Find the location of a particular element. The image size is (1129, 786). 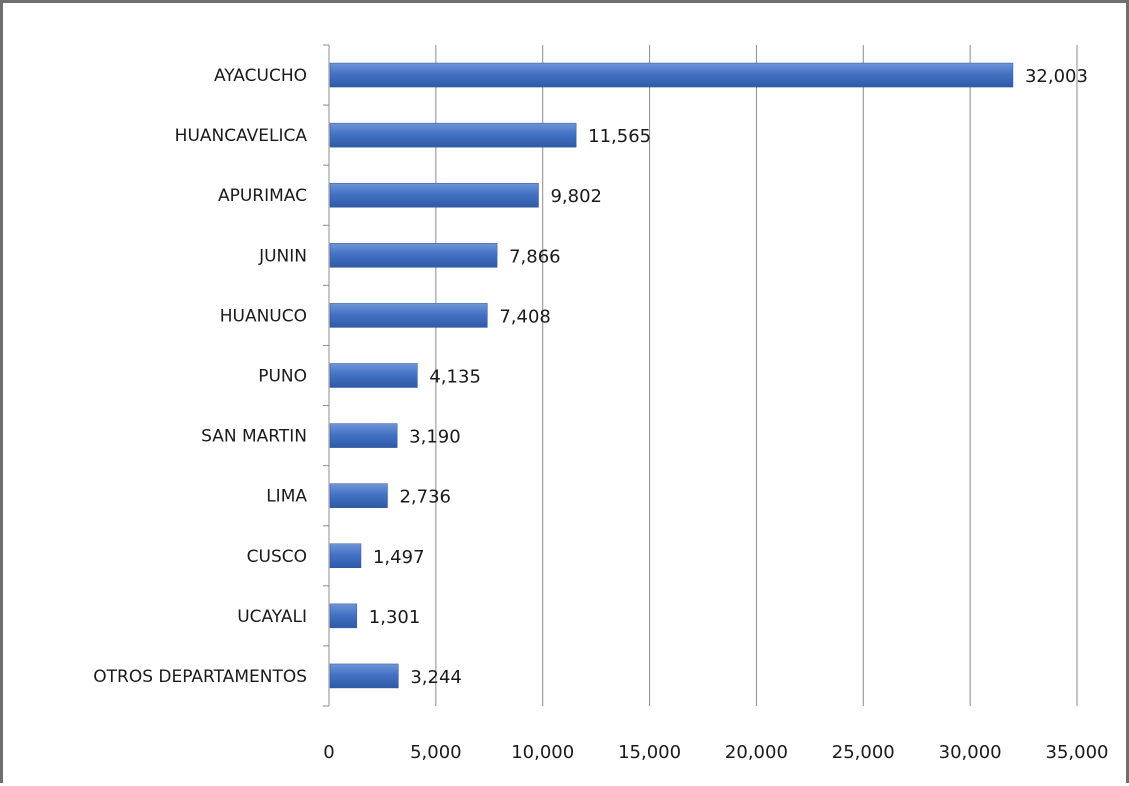

data-label: 1,497 is located at coordinates (399, 557).